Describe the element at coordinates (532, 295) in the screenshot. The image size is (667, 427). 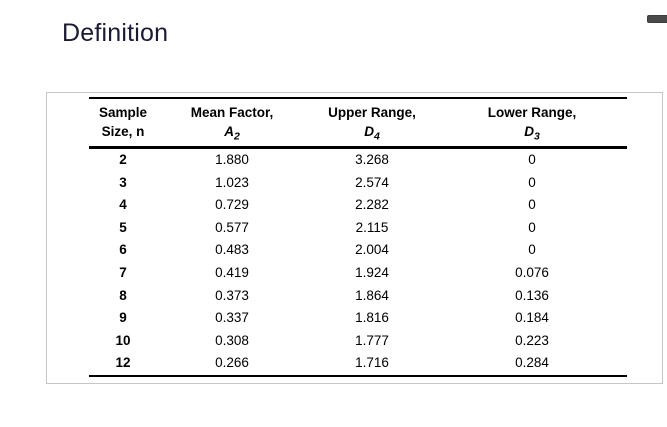
I see `cell-lower-range: 0.136` at that location.